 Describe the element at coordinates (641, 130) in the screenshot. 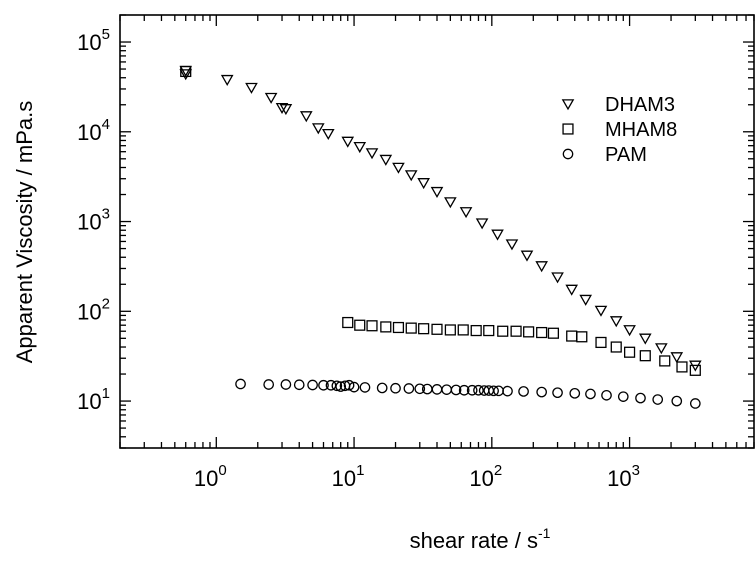

I see `legend-mham8-label: MHAM8` at that location.